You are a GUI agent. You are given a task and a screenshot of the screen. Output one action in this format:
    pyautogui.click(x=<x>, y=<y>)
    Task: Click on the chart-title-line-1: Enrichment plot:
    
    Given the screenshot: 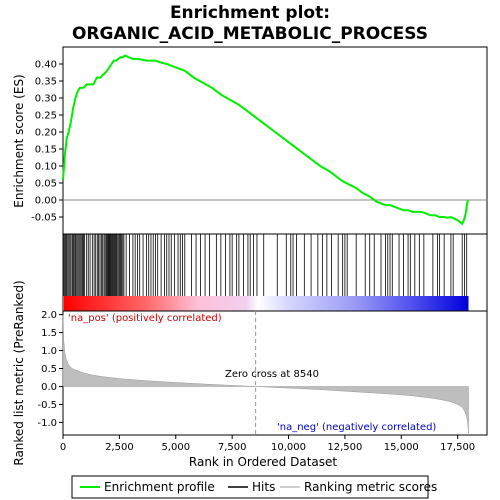 What is the action you would take?
    pyautogui.click(x=250, y=13)
    